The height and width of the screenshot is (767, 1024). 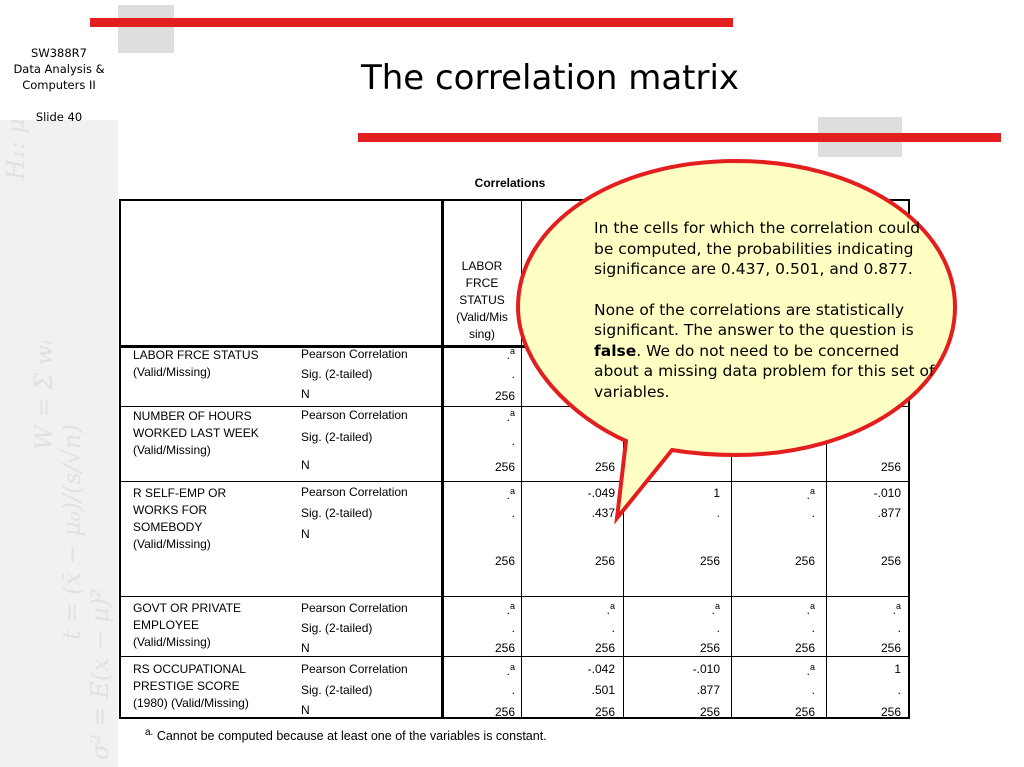 I want to click on footnote-mark: a., so click(x=149, y=732).